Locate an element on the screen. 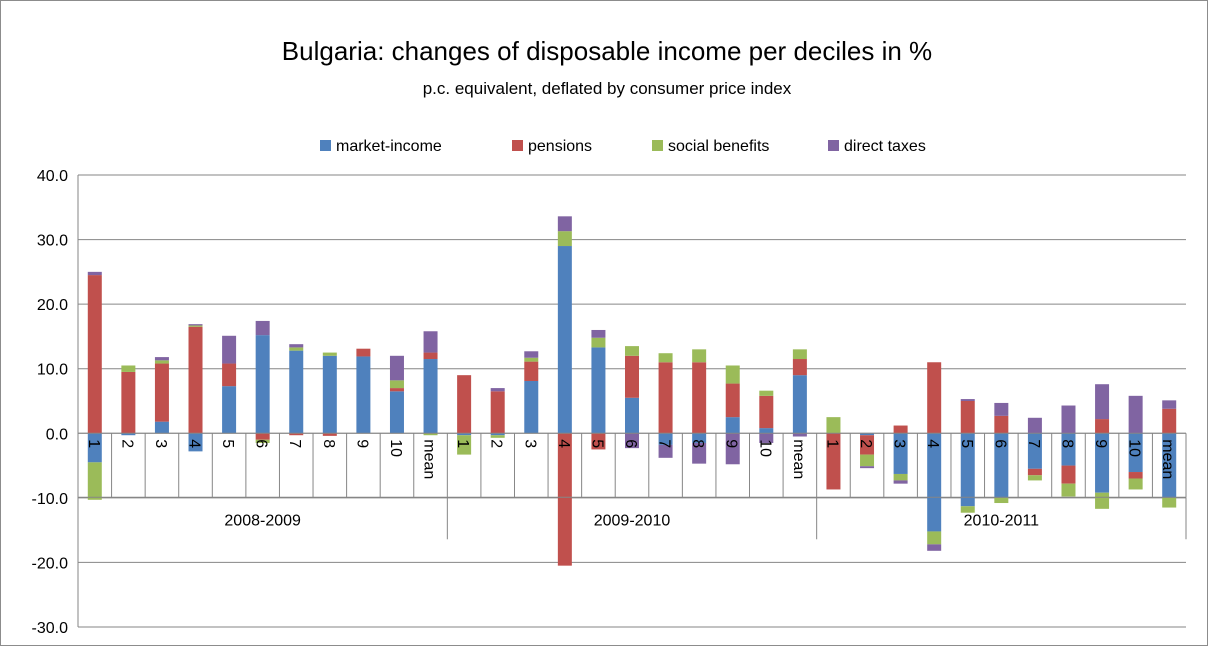 The width and height of the screenshot is (1208, 646). legend-label: market-income is located at coordinates (389, 146).